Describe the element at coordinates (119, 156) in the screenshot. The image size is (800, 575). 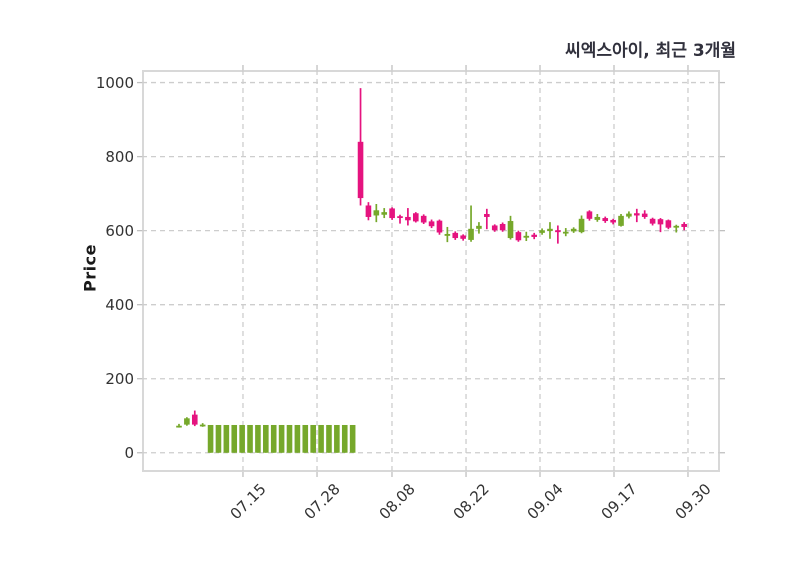
I see `y-tick-label: 800` at that location.